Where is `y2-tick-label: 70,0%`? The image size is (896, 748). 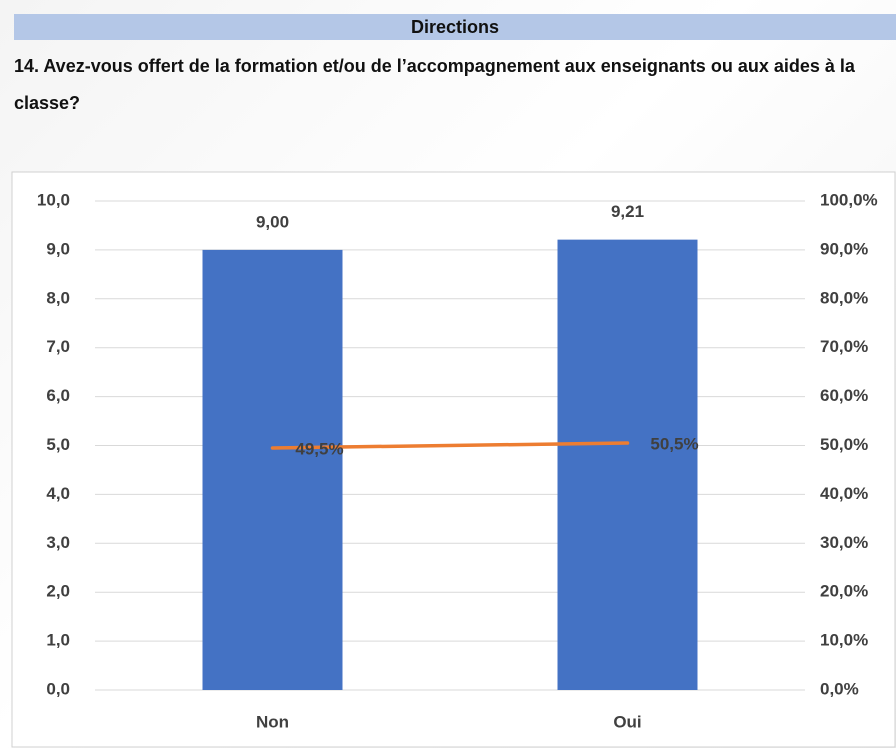 y2-tick-label: 70,0% is located at coordinates (844, 346).